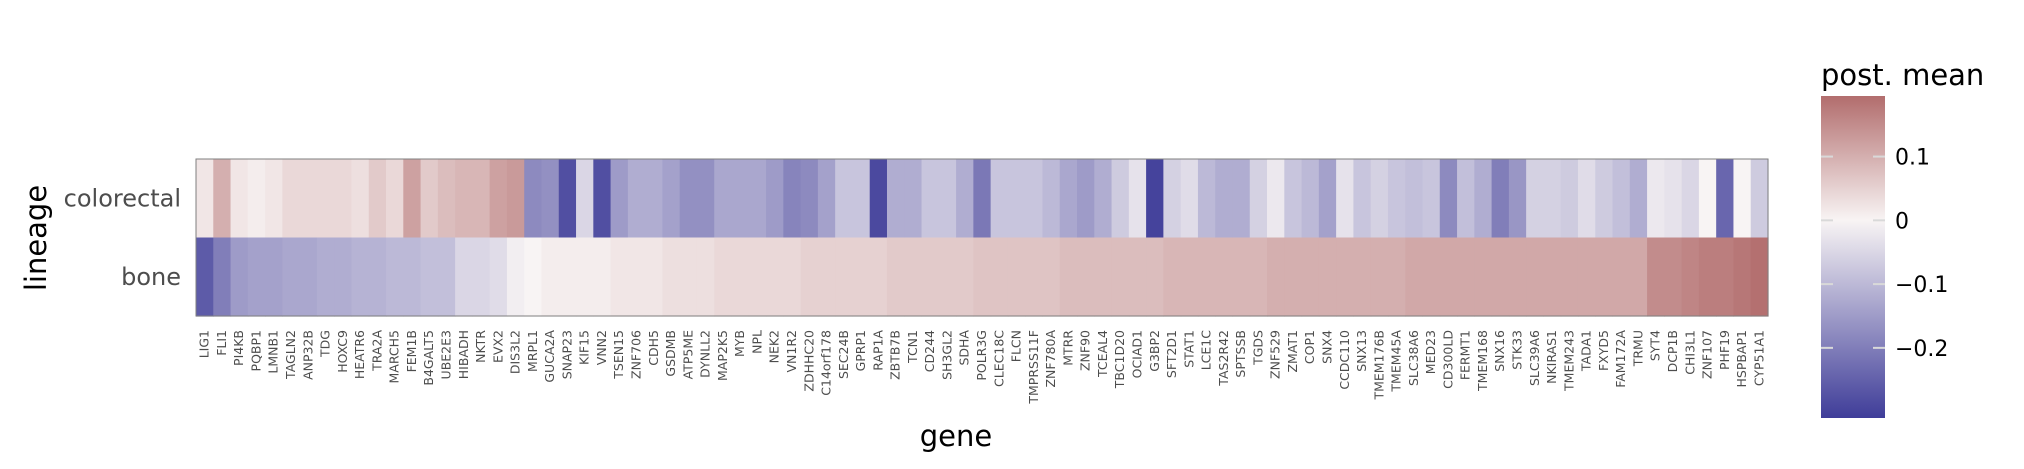 This screenshot has width=2024, height=469. What do you see at coordinates (1016, 346) in the screenshot?
I see `column-label: FLCN` at bounding box center [1016, 346].